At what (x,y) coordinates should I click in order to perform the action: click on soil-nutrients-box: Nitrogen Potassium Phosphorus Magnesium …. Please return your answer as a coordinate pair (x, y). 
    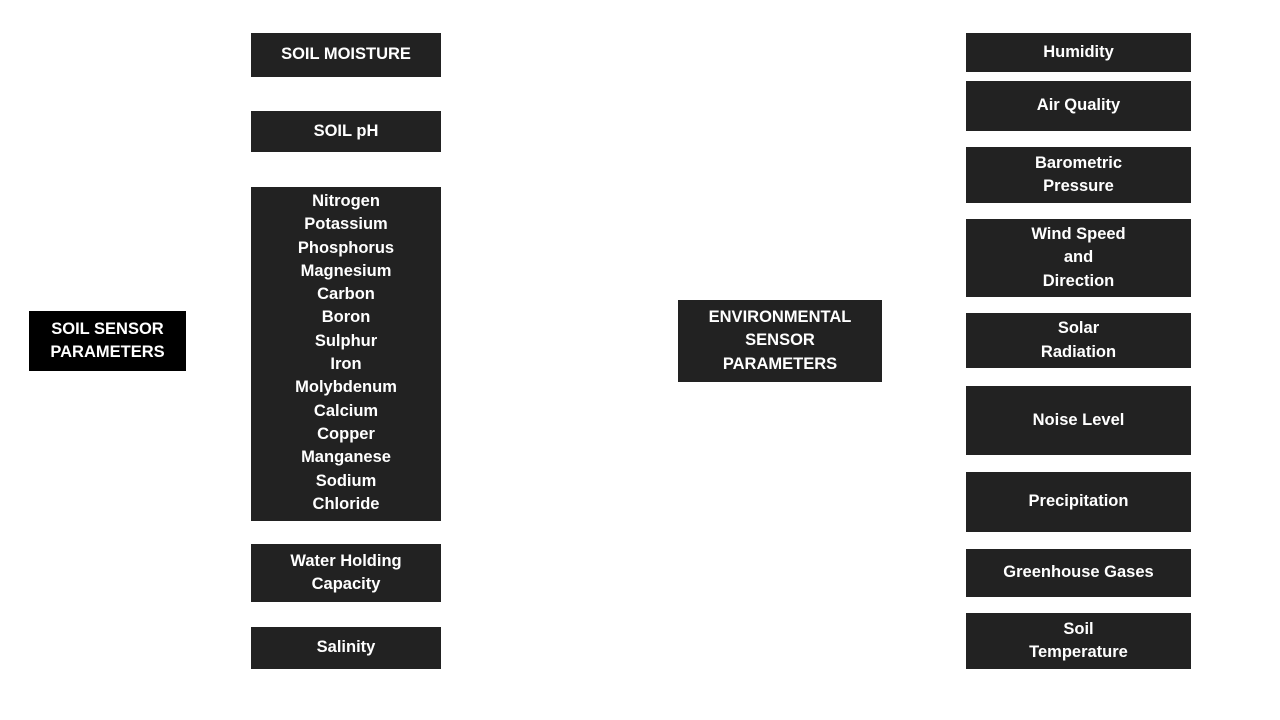
    Looking at the image, I should click on (346, 354).